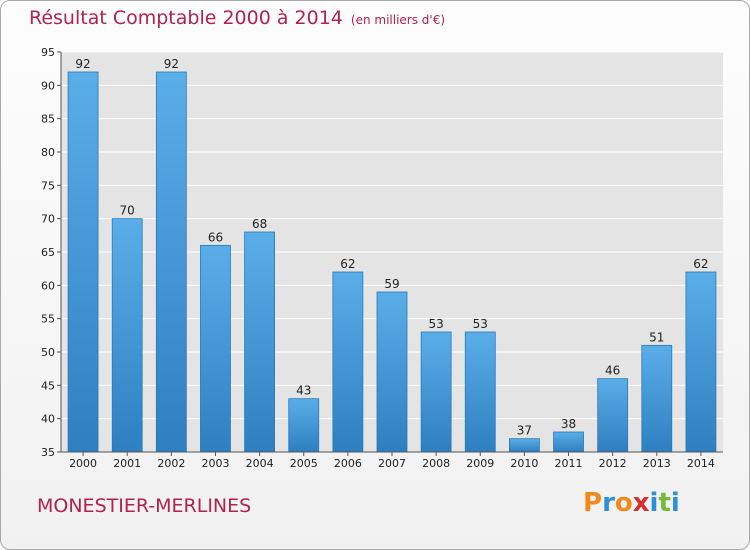 The height and width of the screenshot is (550, 750). I want to click on x-tick-label-2011: 2011, so click(569, 463).